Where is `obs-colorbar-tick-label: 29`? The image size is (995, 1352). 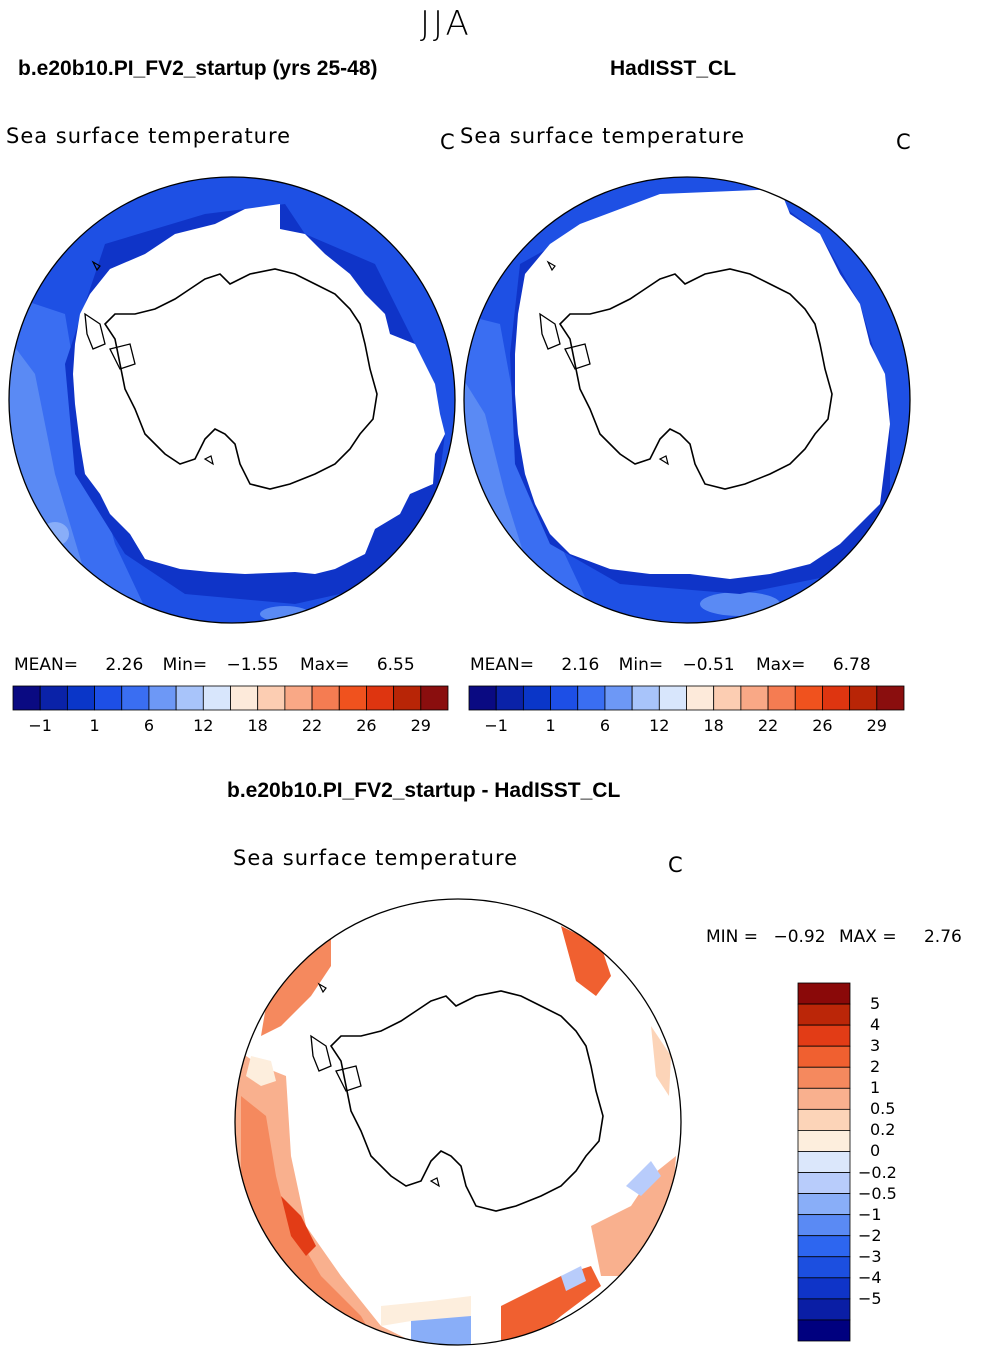
obs-colorbar-tick-label: 29 is located at coordinates (876, 725).